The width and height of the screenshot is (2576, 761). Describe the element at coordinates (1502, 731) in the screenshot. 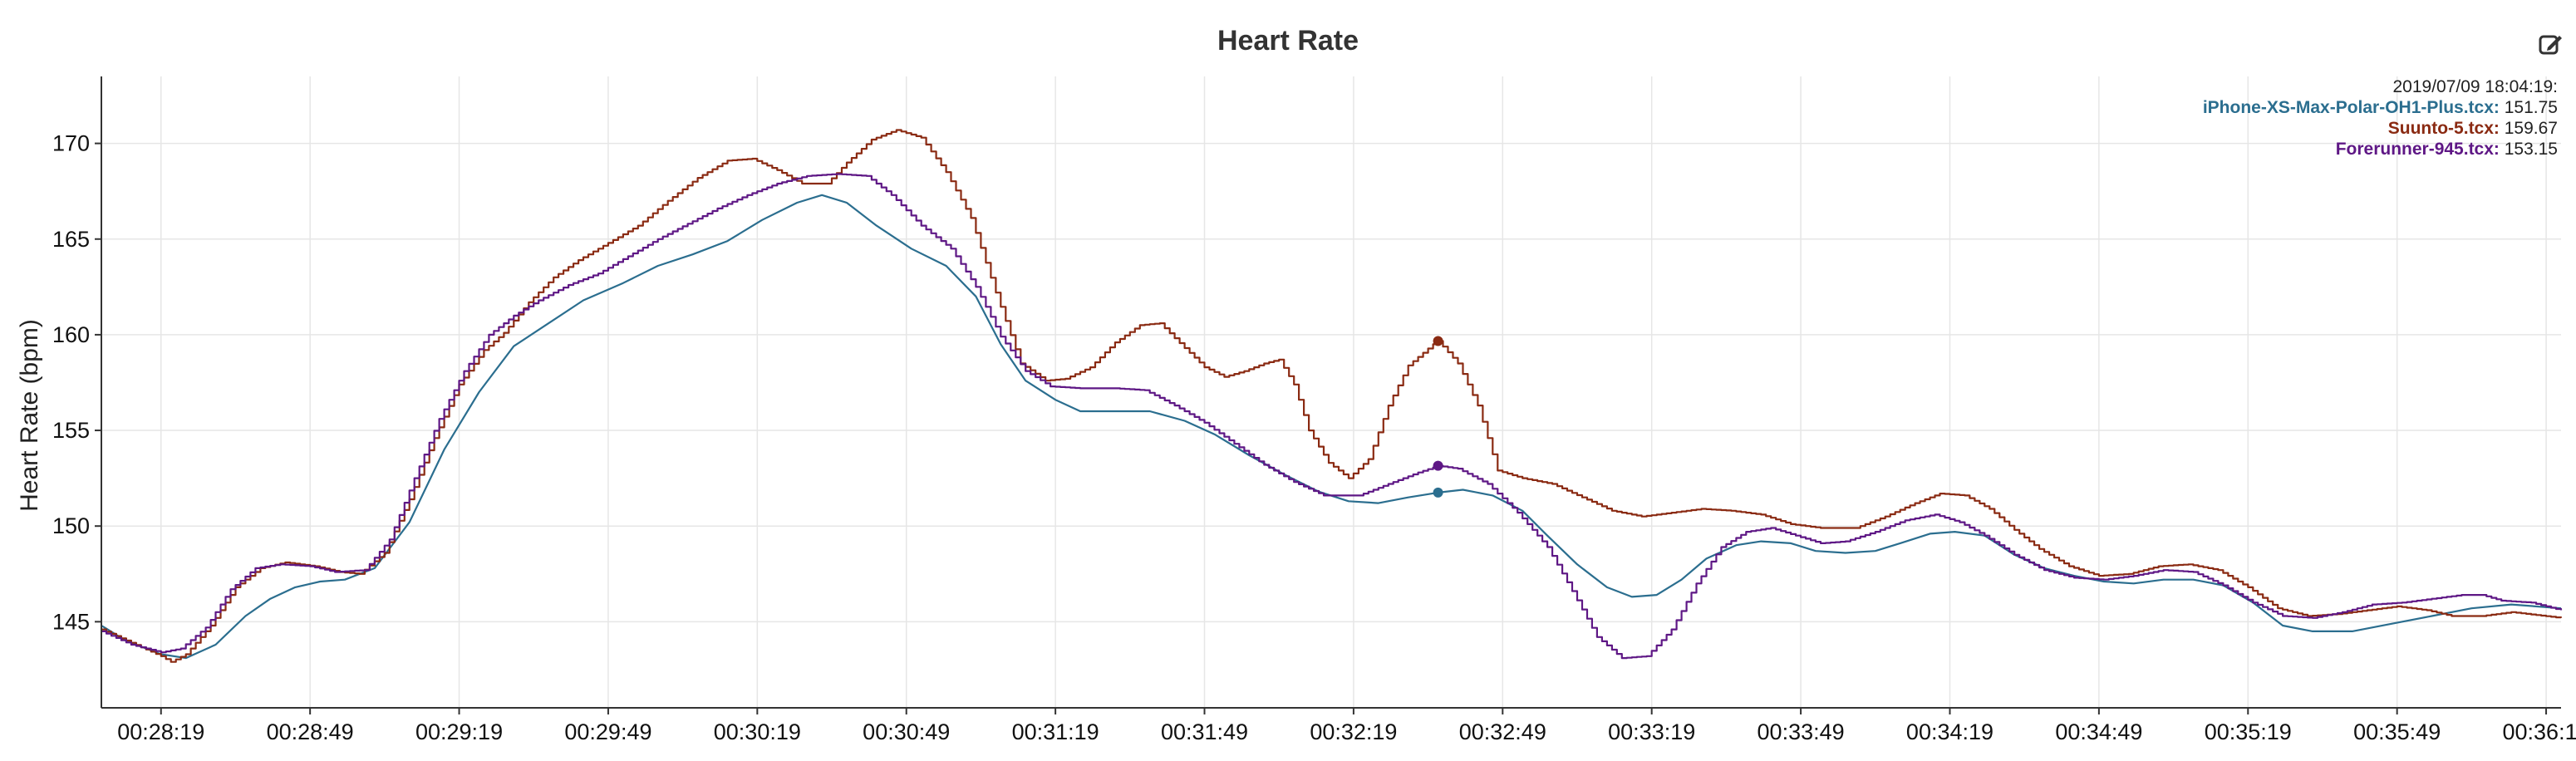

I see `x-tick-label: 00:32:49` at that location.